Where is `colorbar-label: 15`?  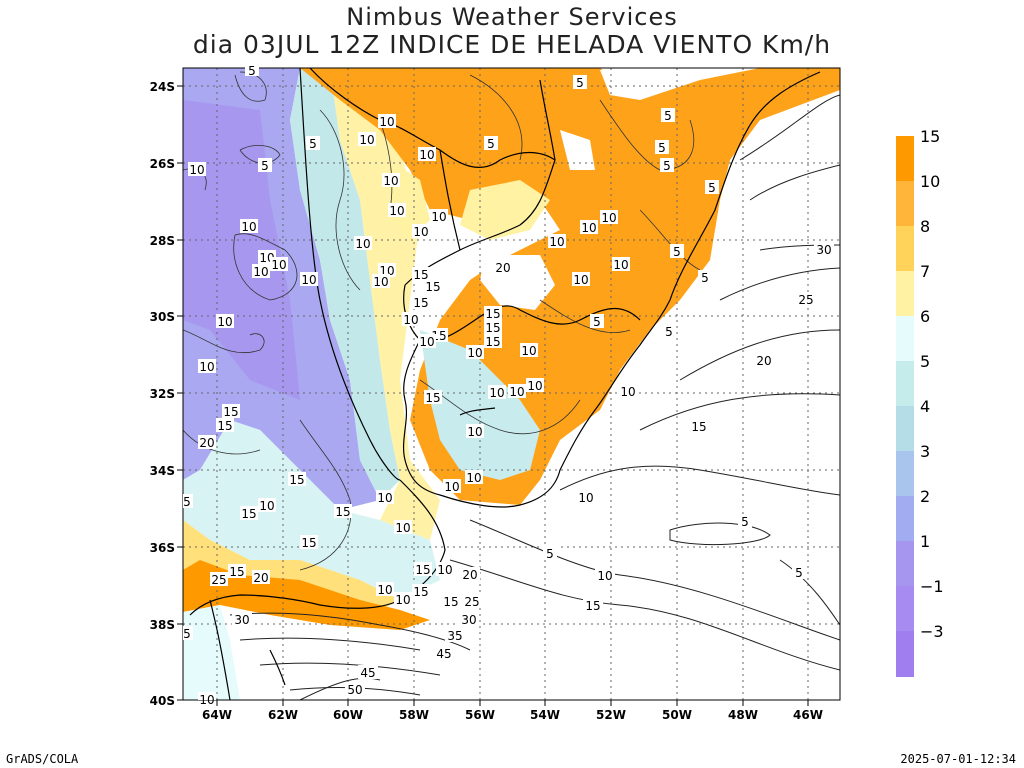 colorbar-label: 15 is located at coordinates (930, 136).